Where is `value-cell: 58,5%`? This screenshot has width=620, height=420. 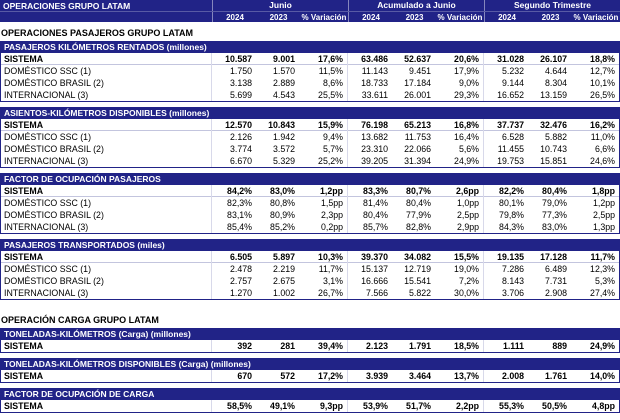
value-cell: 58,5% is located at coordinates (233, 406).